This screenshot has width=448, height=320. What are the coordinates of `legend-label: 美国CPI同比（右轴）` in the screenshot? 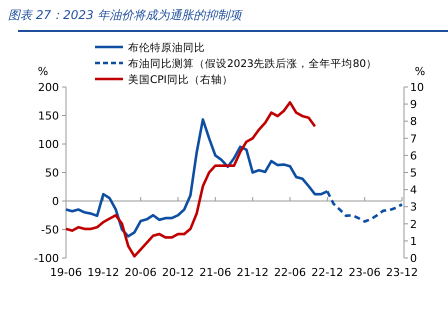 It's located at (180, 79).